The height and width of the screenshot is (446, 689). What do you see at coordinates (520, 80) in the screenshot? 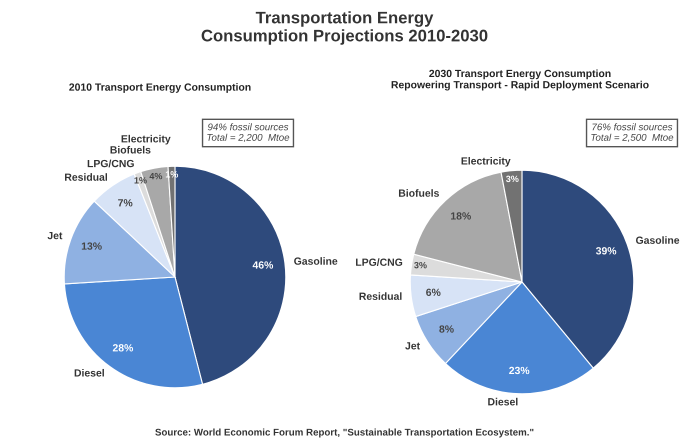
I see `chart-subtitle: 2030 Transport Energy Consumption Repowering Transport - Rapid Deployment Scenario` at bounding box center [520, 80].